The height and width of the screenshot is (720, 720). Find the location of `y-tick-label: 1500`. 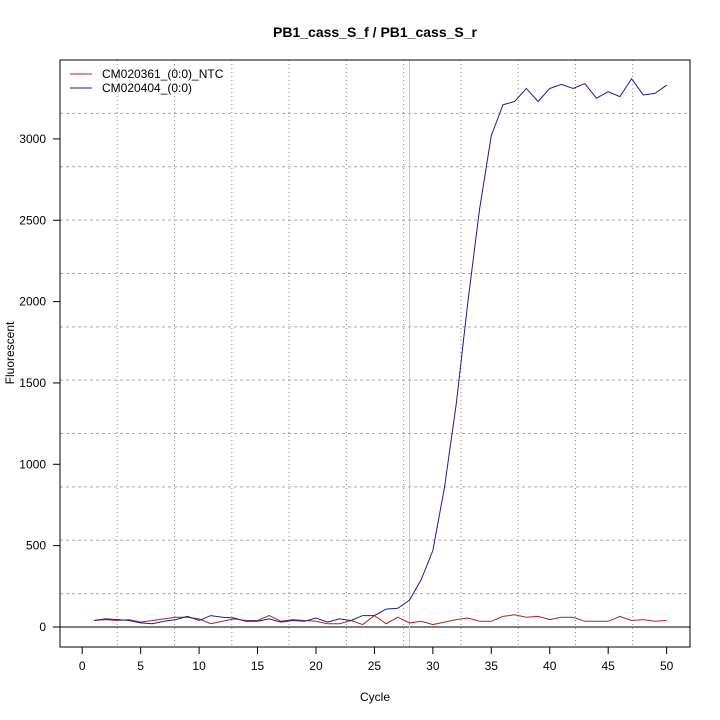

y-tick-label: 1500 is located at coordinates (32, 383).